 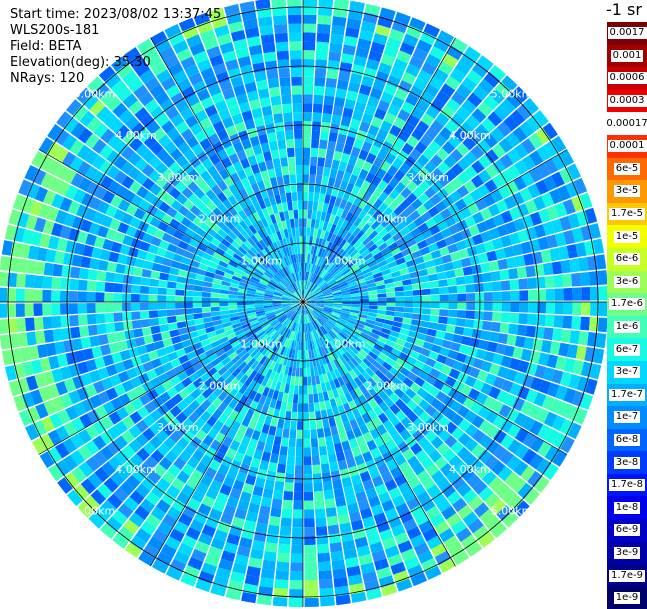 I want to click on colorbar-label: 0.0001, so click(x=627, y=146).